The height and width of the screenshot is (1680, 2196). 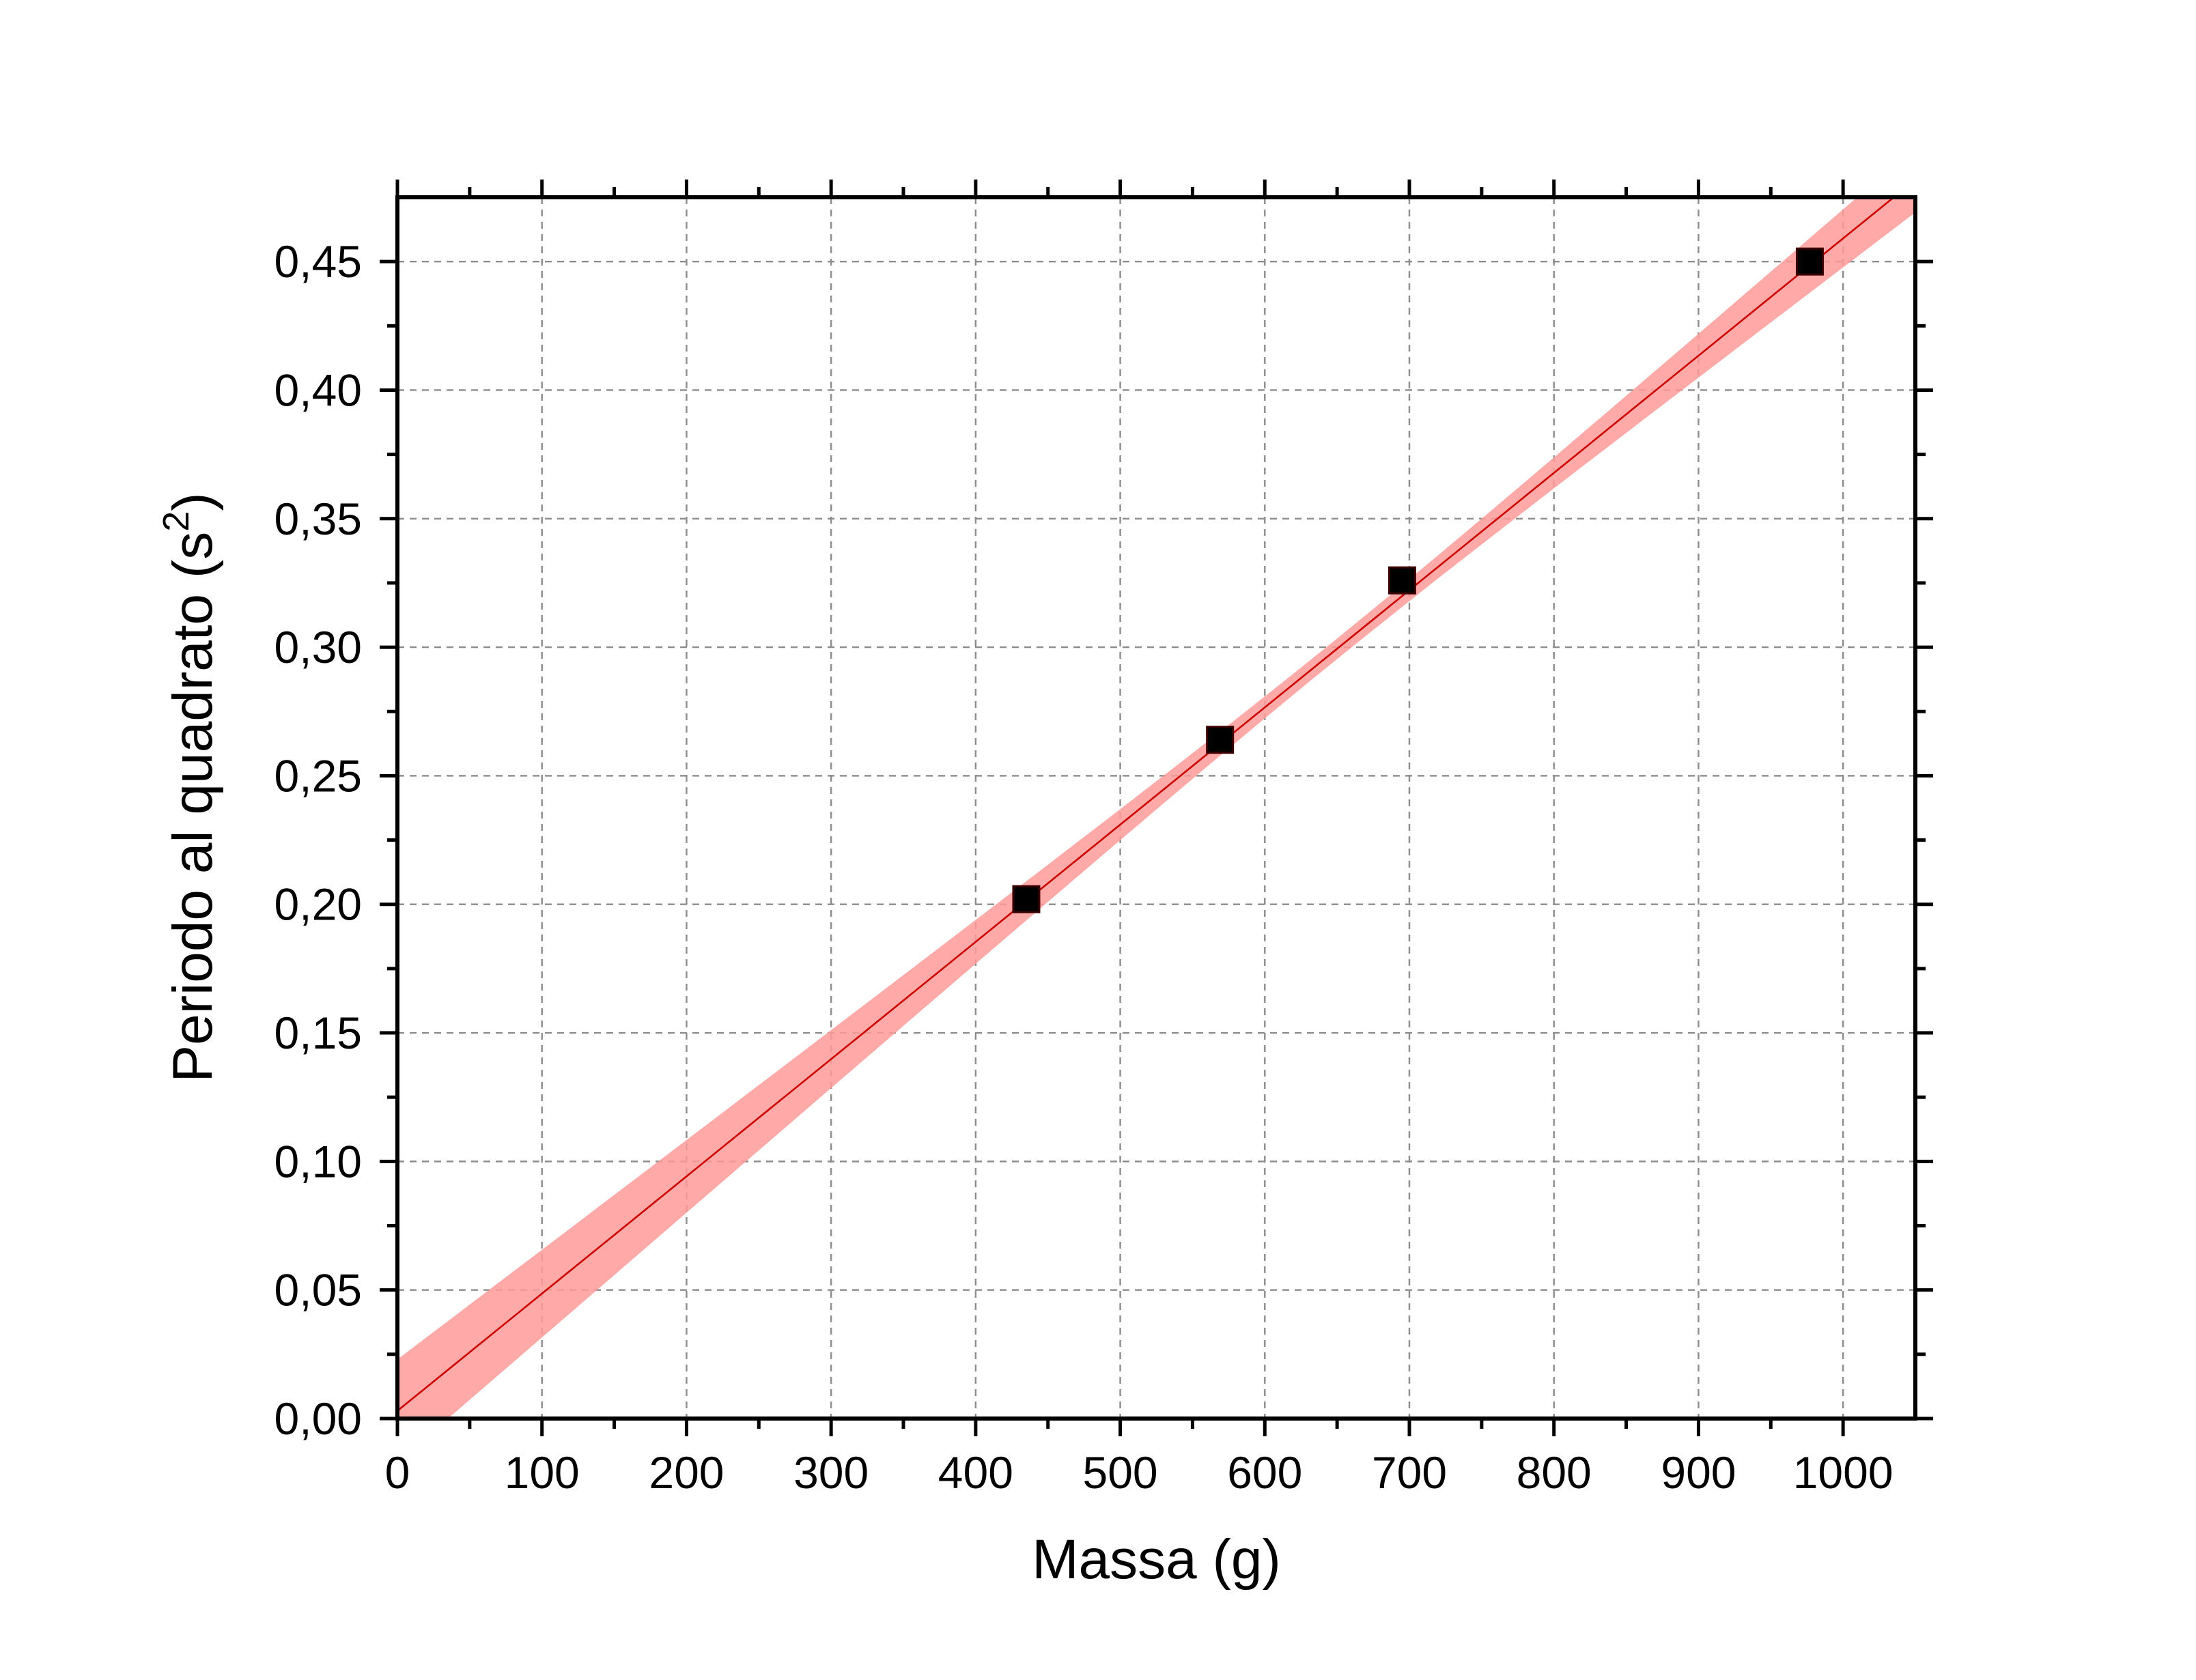 What do you see at coordinates (318, 647) in the screenshot?
I see `y-tick-label: 0,30` at bounding box center [318, 647].